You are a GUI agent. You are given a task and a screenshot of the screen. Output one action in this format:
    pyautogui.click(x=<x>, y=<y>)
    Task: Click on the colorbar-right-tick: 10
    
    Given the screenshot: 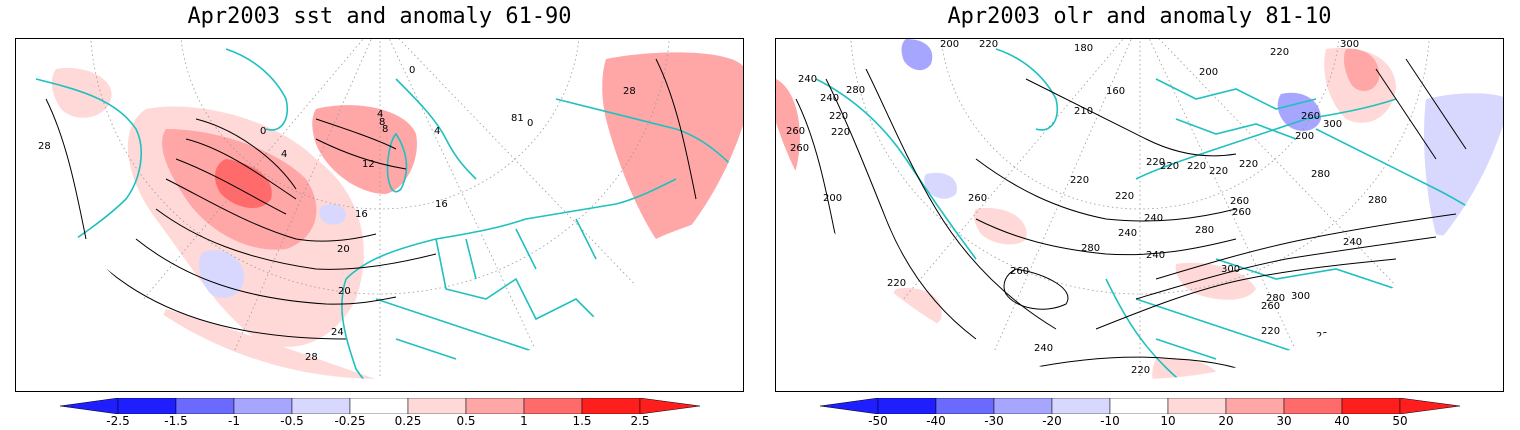 What is the action you would take?
    pyautogui.click(x=1168, y=421)
    